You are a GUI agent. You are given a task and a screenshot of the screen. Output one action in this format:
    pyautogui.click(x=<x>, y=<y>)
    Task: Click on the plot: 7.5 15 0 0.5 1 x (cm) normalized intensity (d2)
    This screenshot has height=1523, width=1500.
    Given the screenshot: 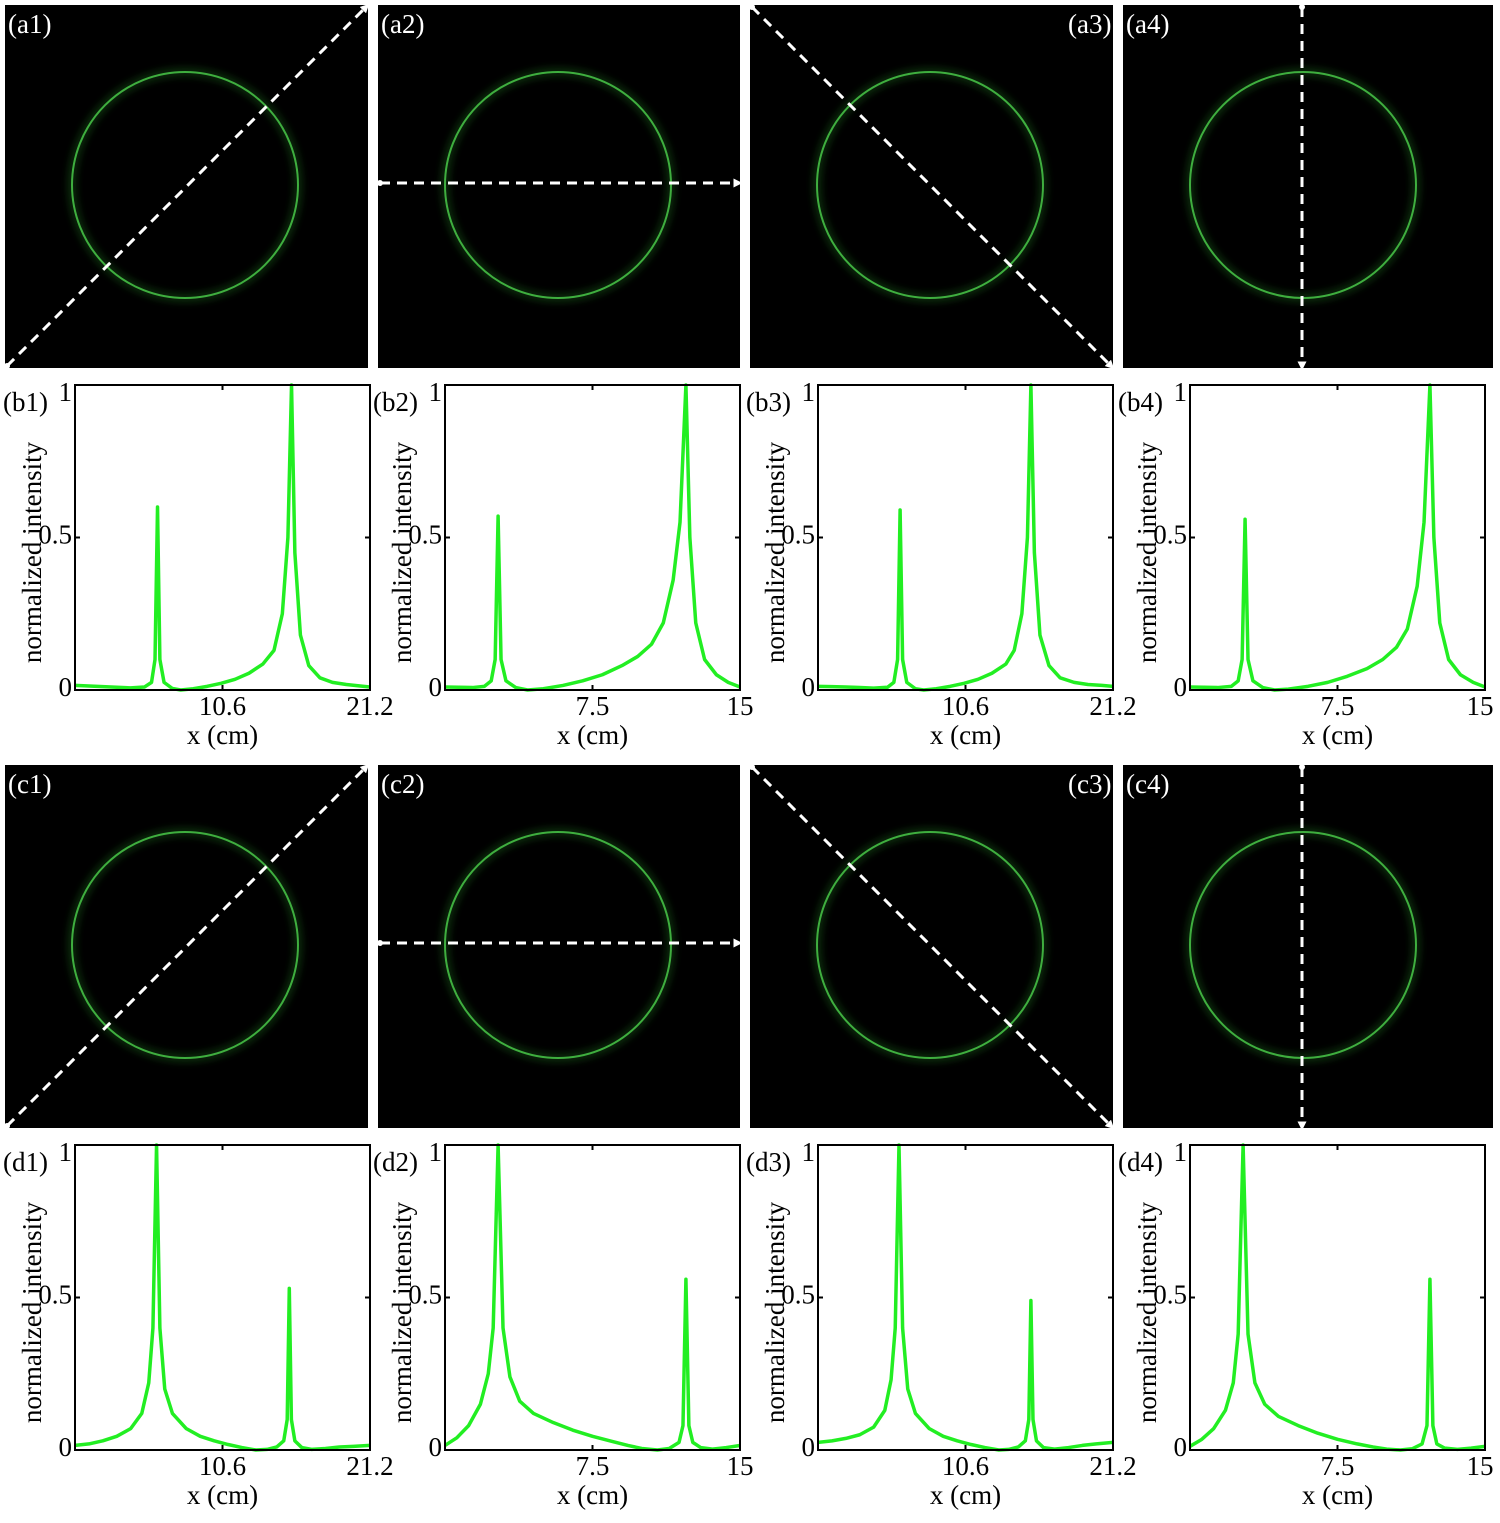 What is the action you would take?
    pyautogui.click(x=563, y=1323)
    